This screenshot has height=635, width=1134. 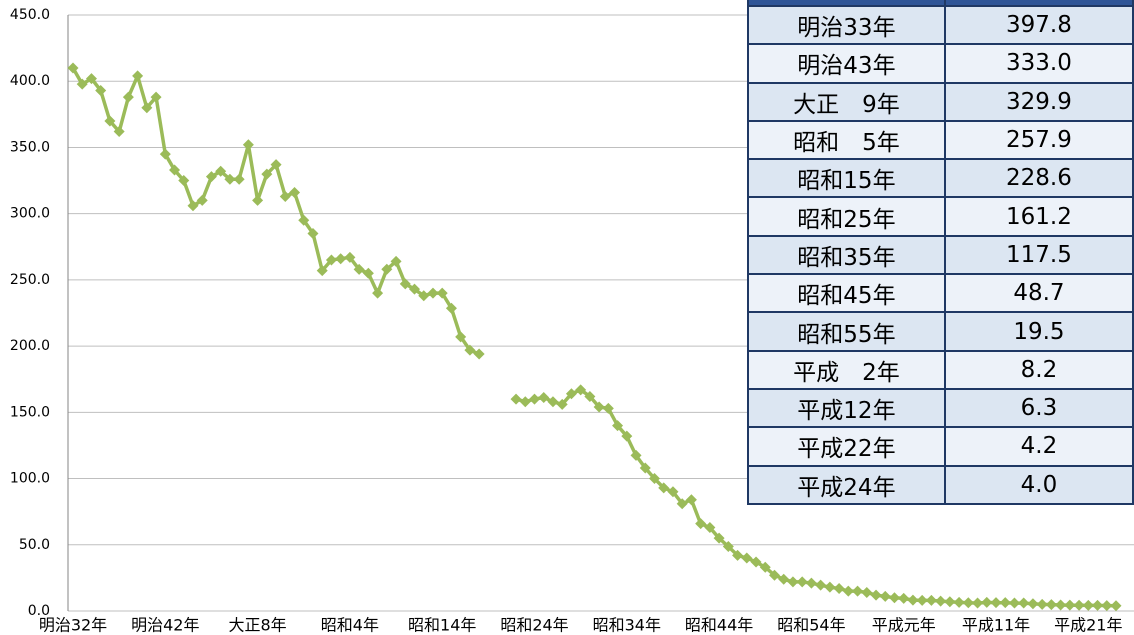 I want to click on header-row, so click(x=940, y=3).